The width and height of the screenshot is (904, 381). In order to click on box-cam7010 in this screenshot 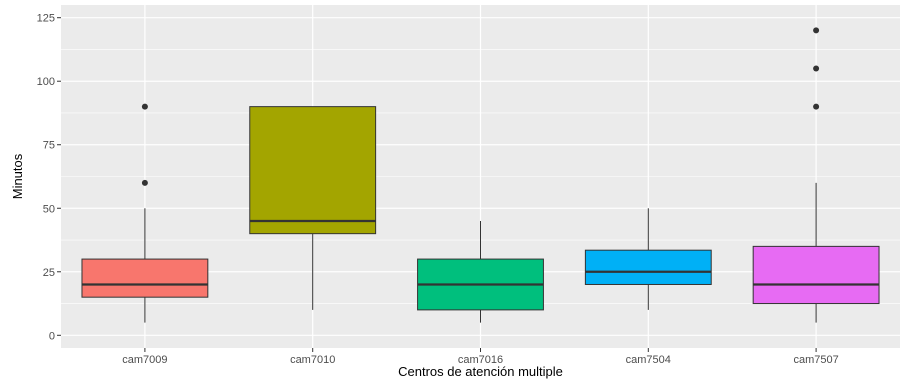, I will do `click(313, 208)`.